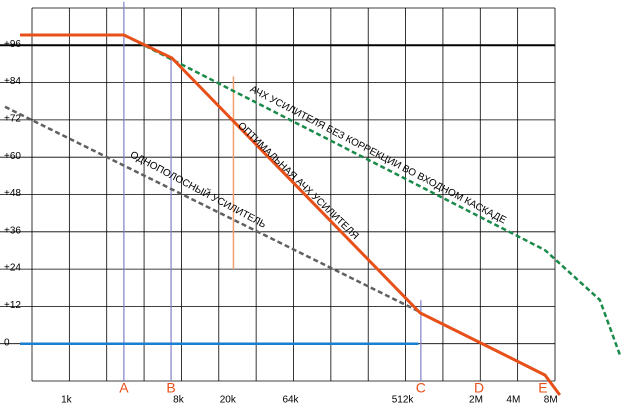 Image resolution: width=623 pixels, height=406 pixels. I want to click on y-tick-label: +36, so click(12, 230).